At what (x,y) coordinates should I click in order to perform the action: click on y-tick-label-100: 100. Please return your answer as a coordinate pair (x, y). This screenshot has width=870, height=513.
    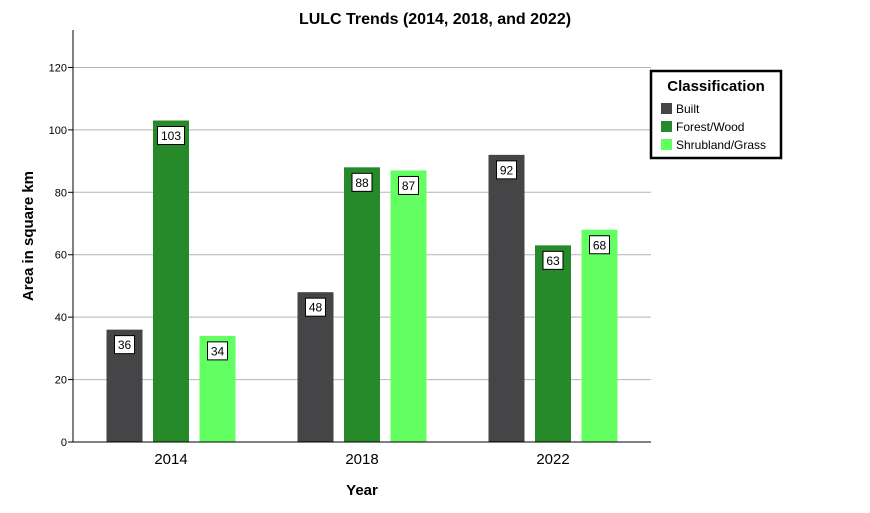
    Looking at the image, I should click on (58, 131).